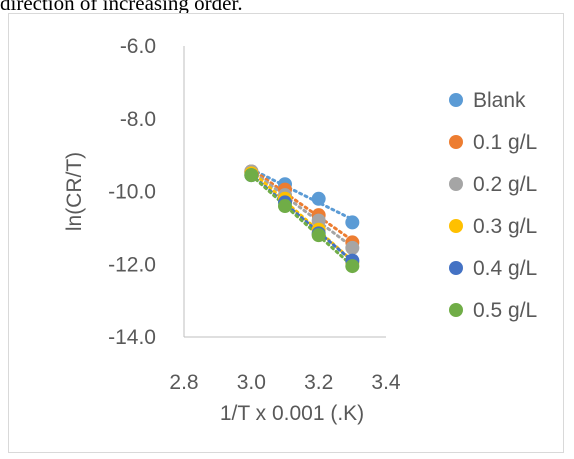 The image size is (574, 459). I want to click on y-tick-label: -8.0, so click(138, 119).